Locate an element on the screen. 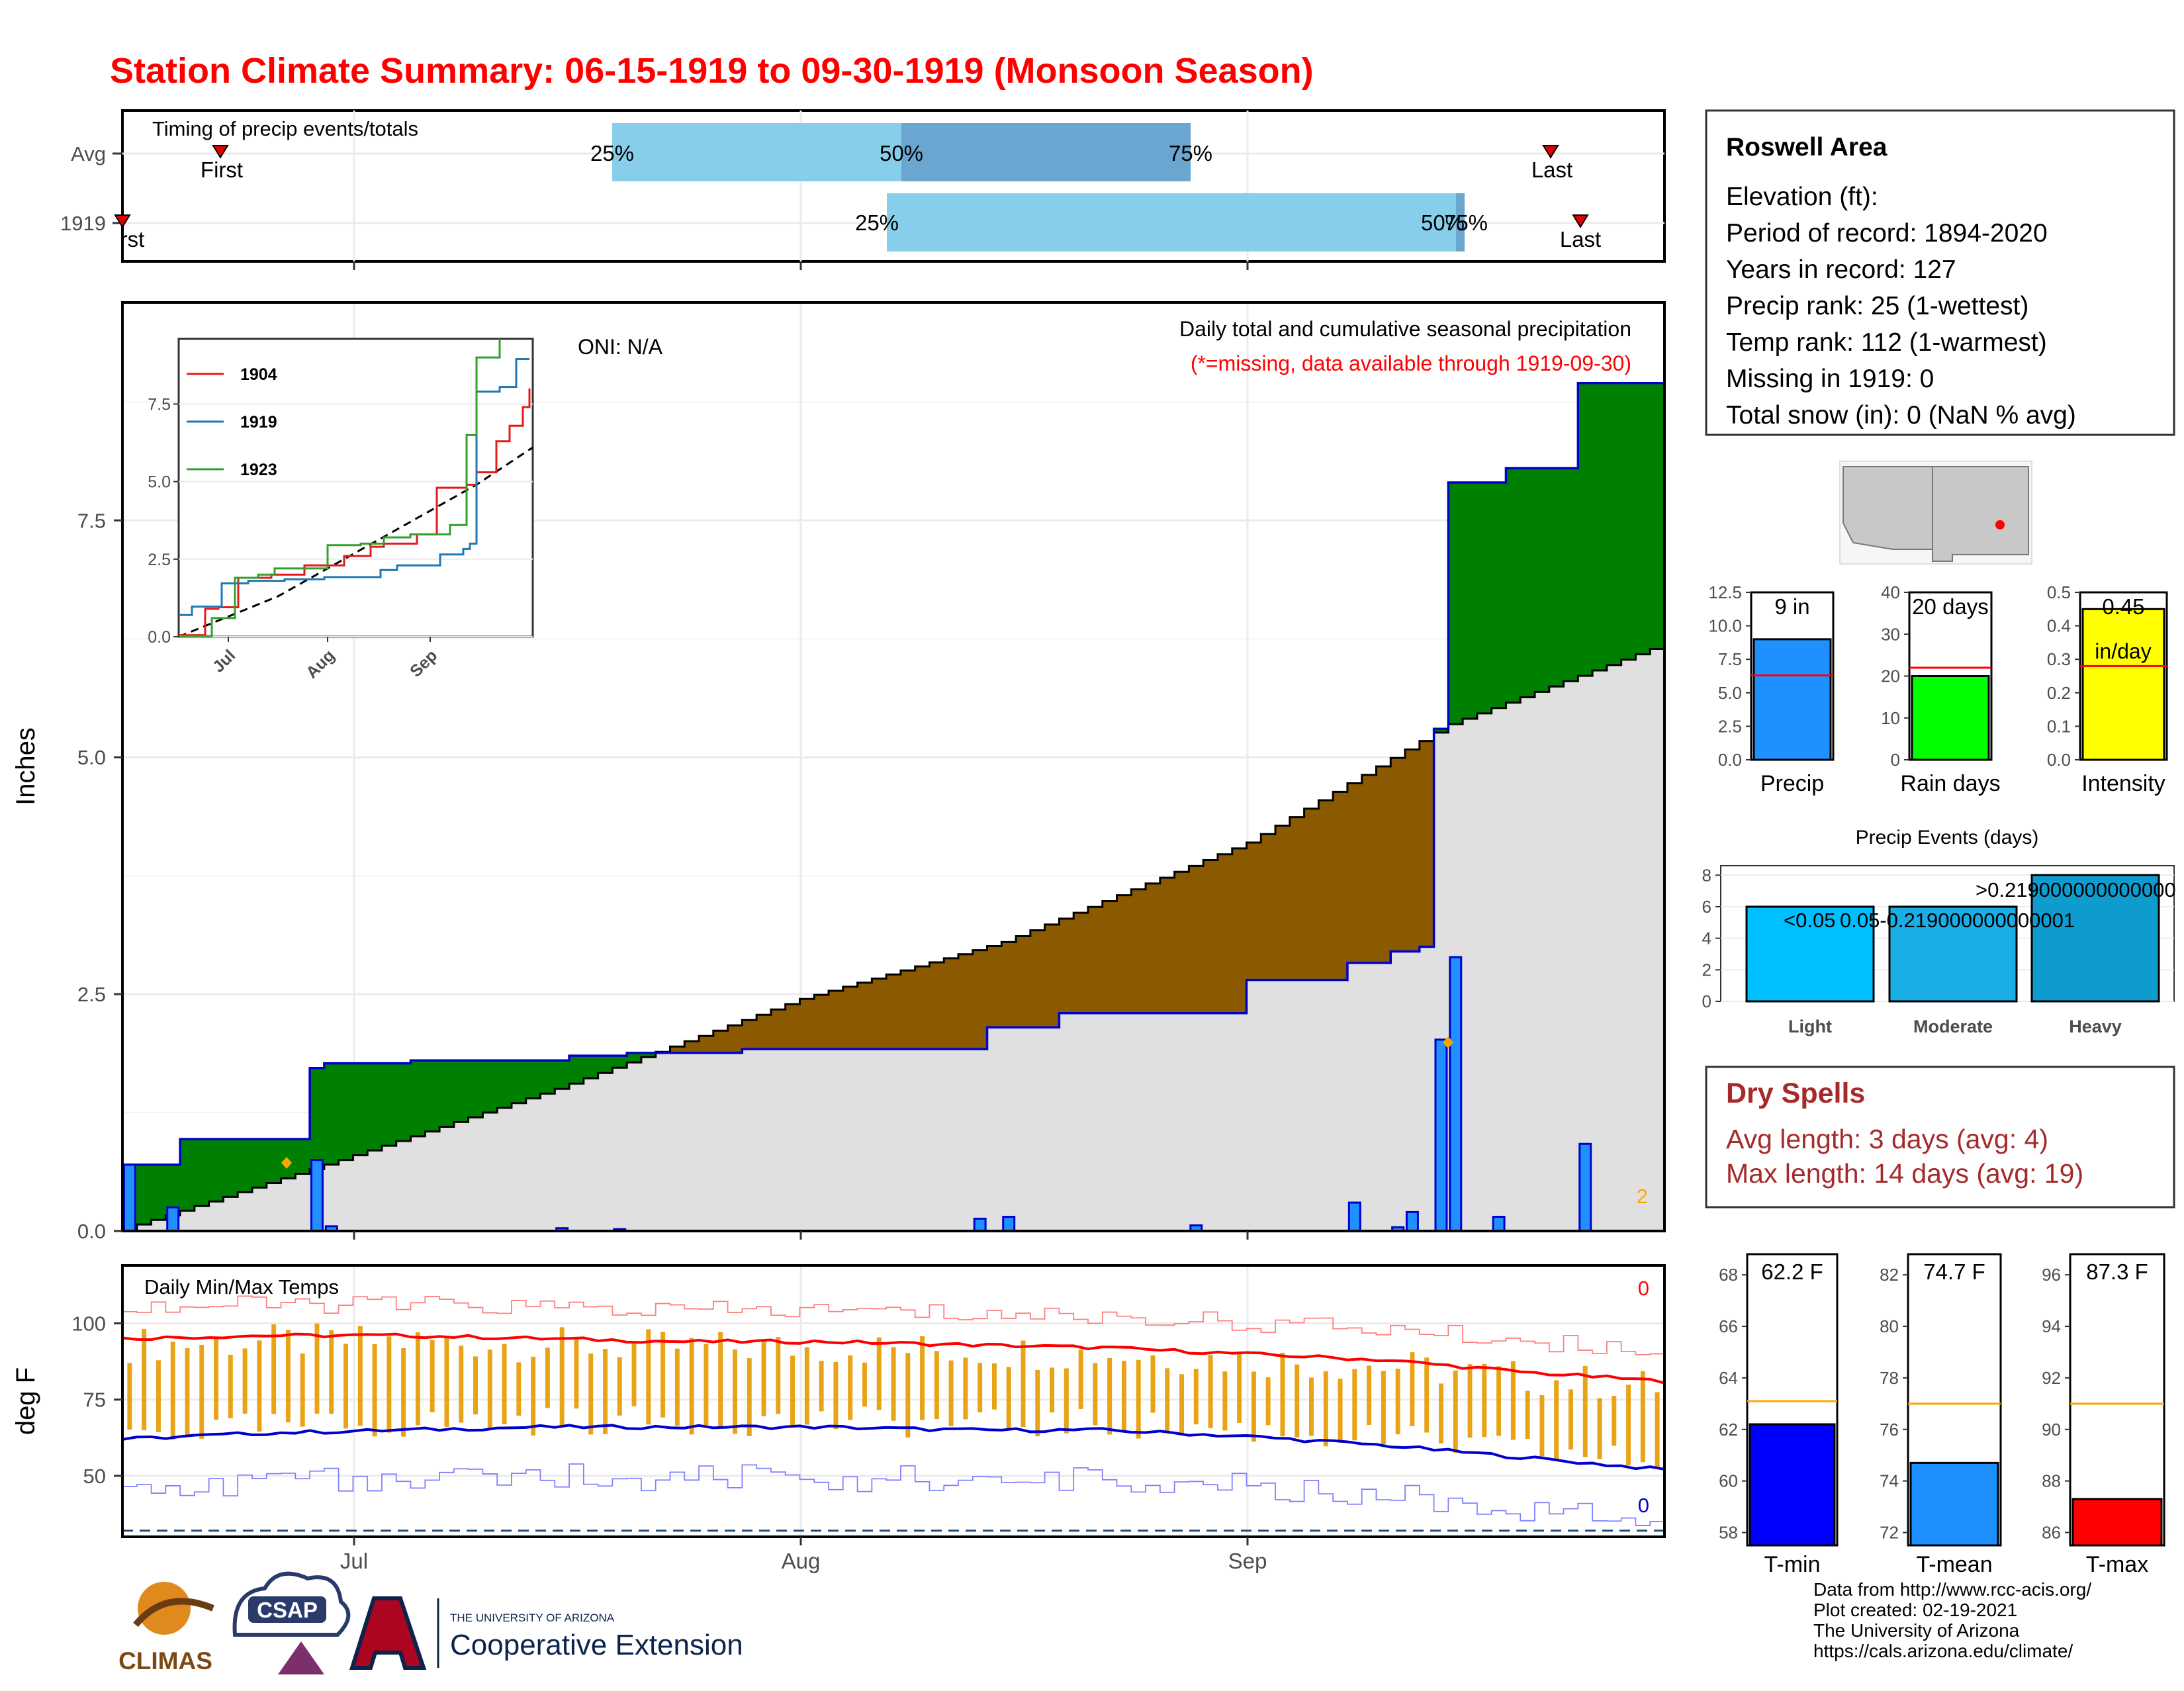 The height and width of the screenshot is (1691, 2184). csap-mountain-icon is located at coordinates (301, 1658).